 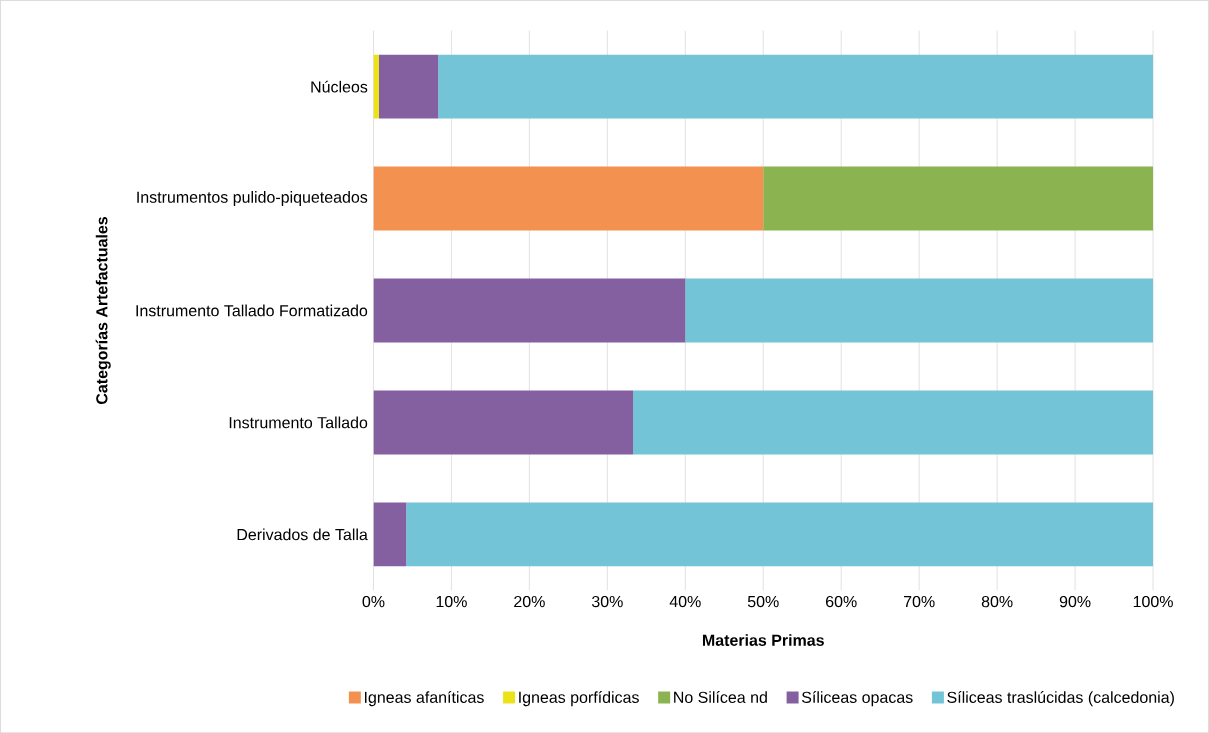 What do you see at coordinates (252, 198) in the screenshot?
I see `y-tick-label: Instrumentos pulido-piqueteados` at bounding box center [252, 198].